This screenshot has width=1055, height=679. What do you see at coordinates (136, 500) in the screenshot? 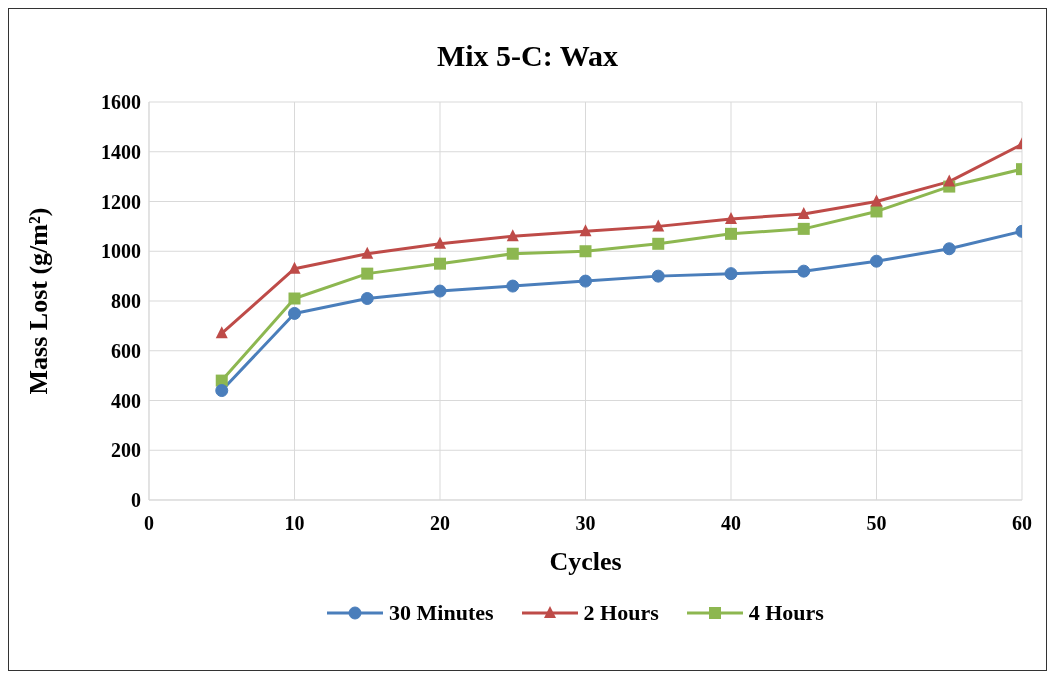
I see `y-tick-label: 0` at bounding box center [136, 500].